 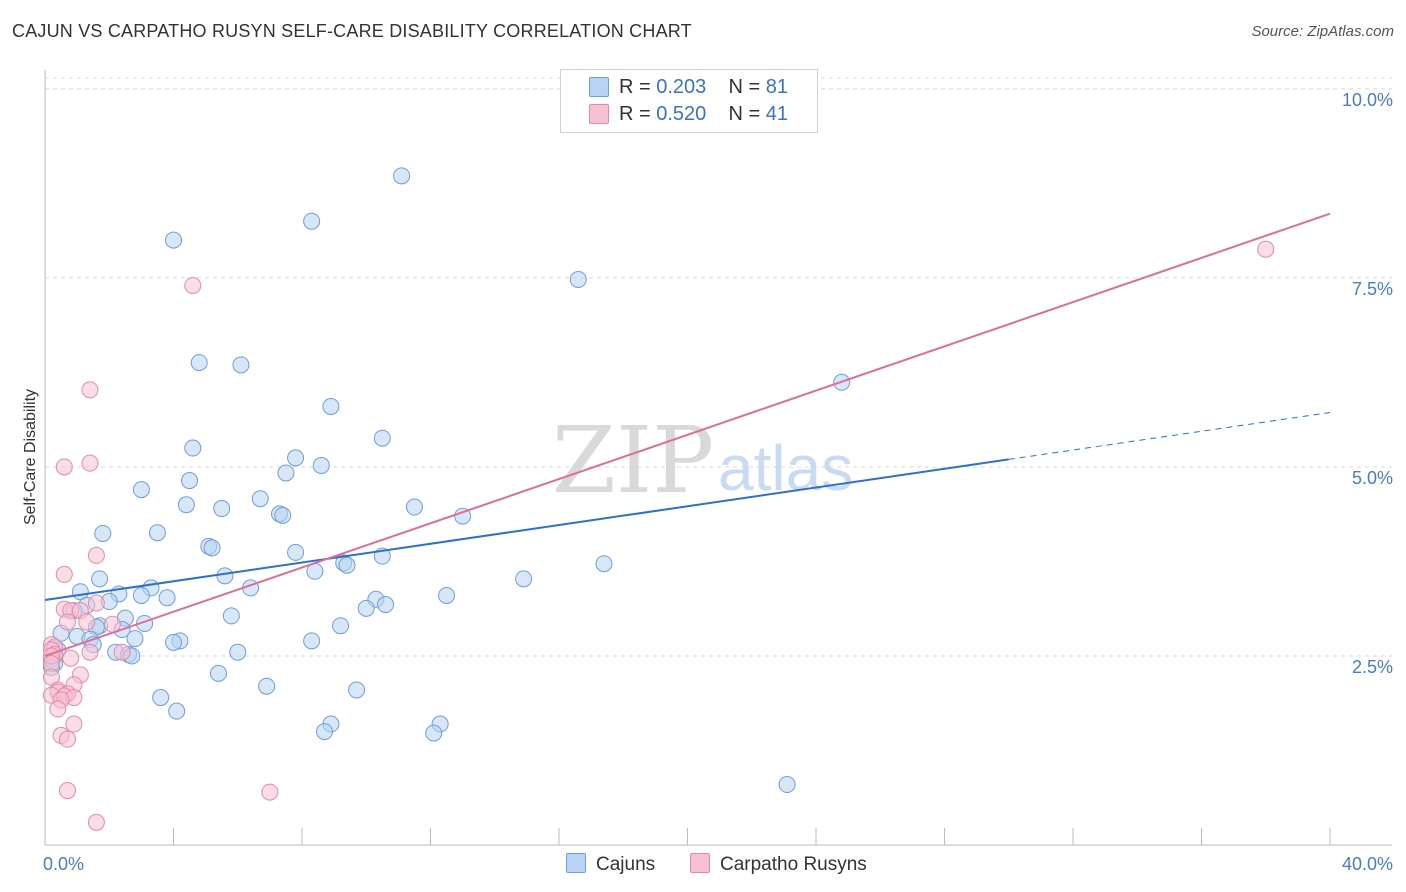 I want to click on source-label: Source: ZipAtlas.com, so click(x=1322, y=31).